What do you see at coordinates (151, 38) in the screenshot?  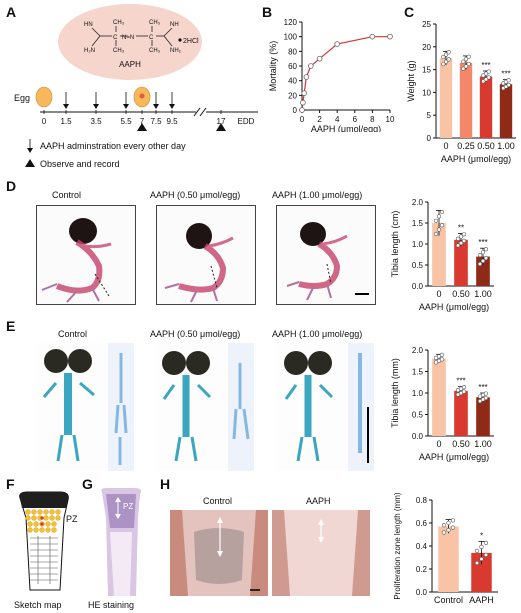 I see `svg-text: C` at bounding box center [151, 38].